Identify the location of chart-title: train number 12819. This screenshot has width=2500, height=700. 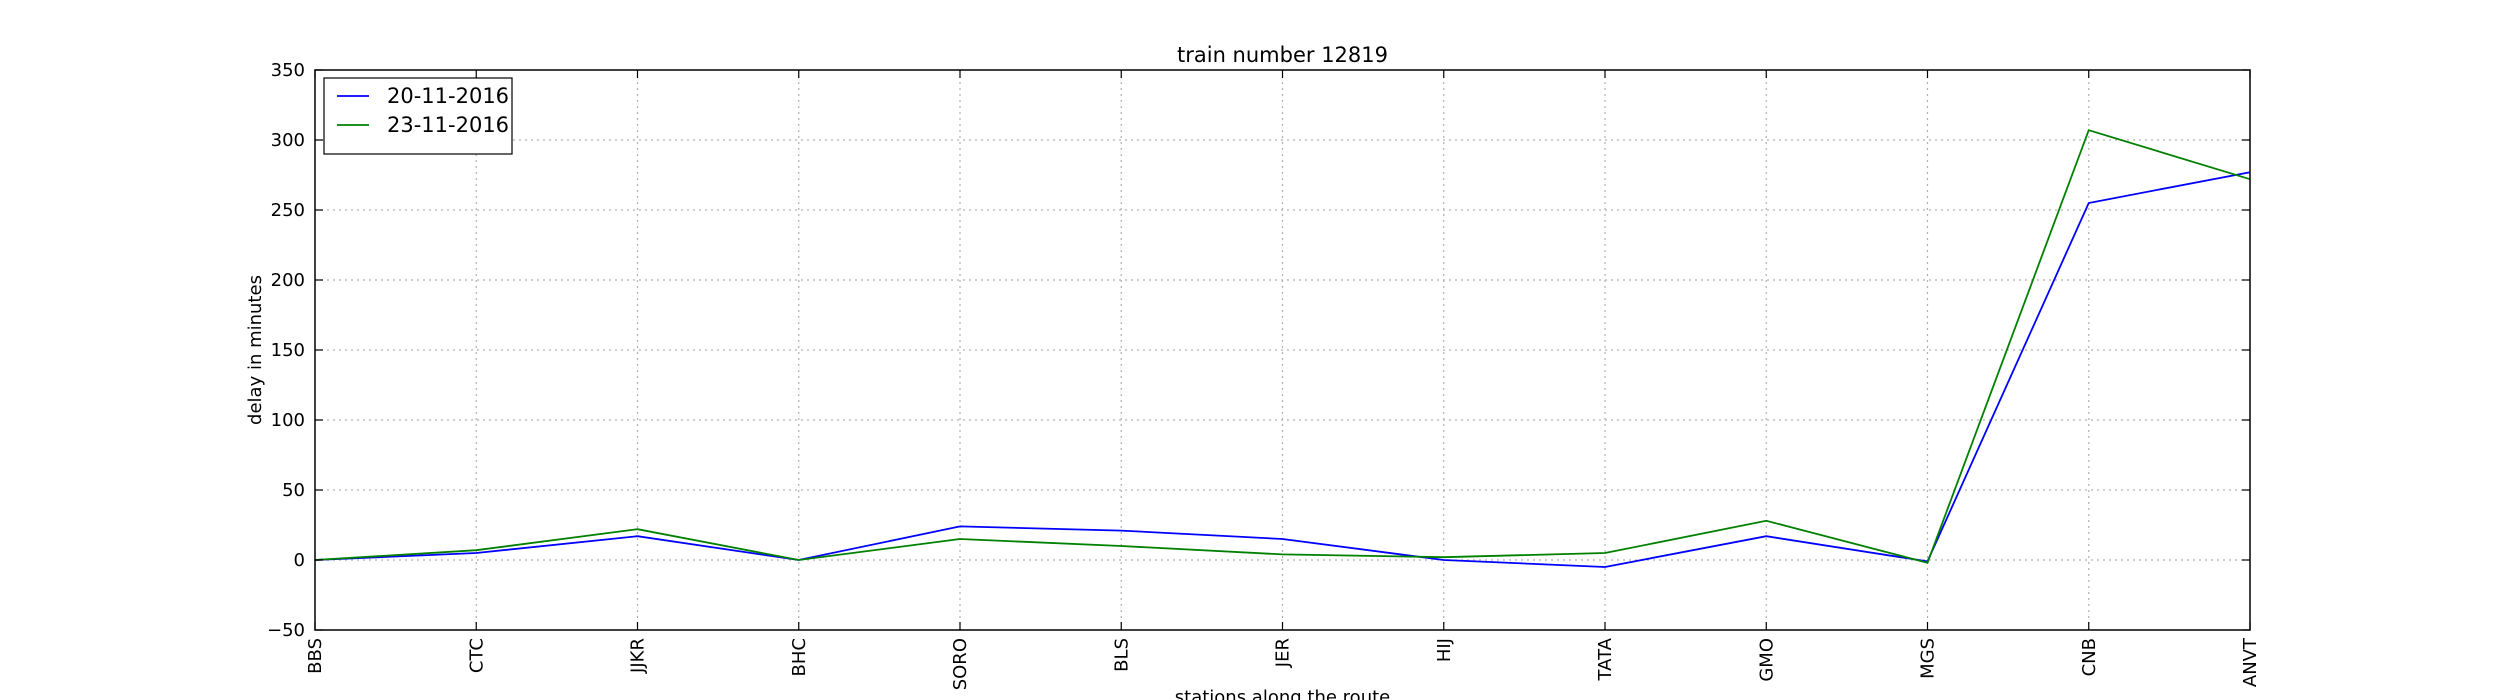
(1282, 55).